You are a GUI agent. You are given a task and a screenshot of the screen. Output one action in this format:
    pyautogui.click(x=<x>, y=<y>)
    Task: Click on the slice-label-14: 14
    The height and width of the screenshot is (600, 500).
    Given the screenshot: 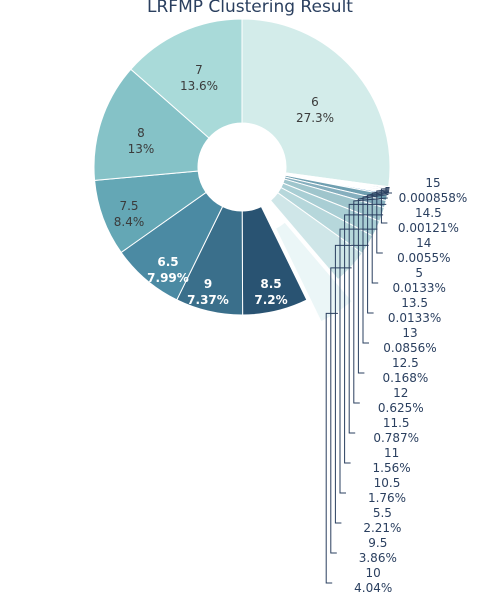 What is the action you would take?
    pyautogui.click(x=423, y=243)
    